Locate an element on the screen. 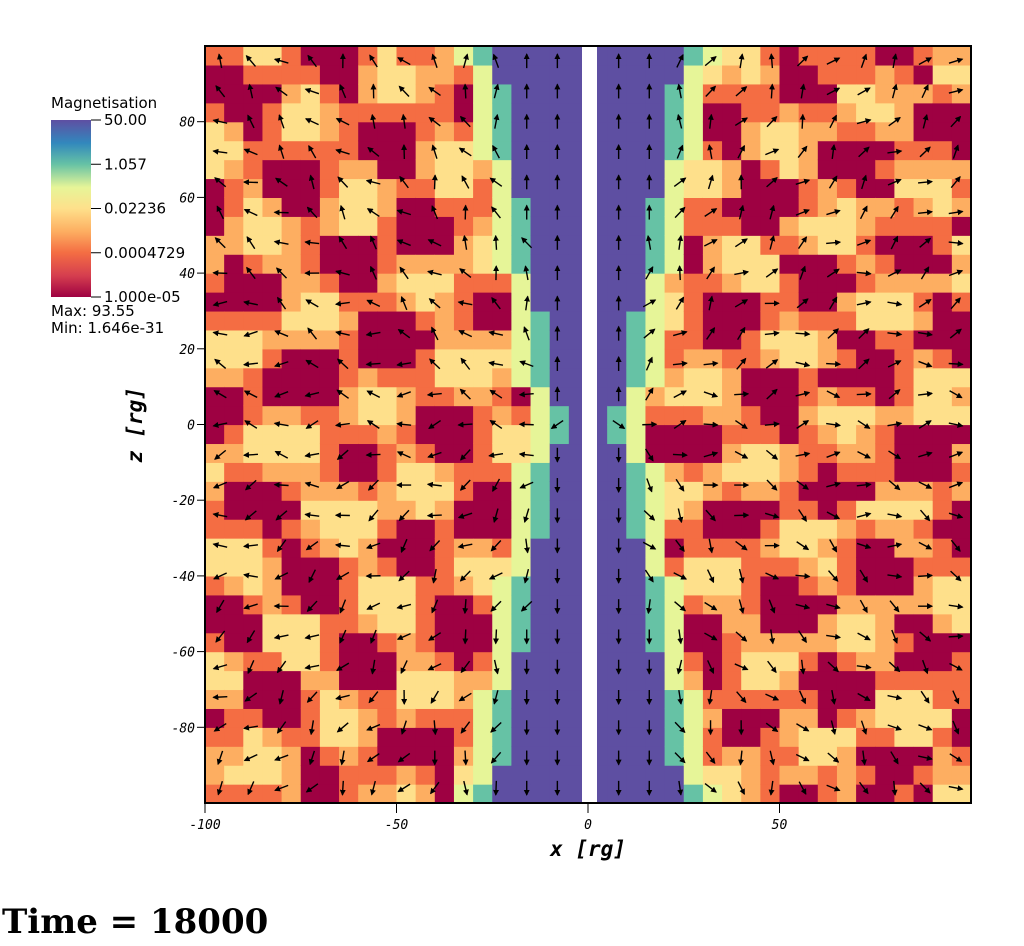  y-tick-label: -20 is located at coordinates (184, 501).